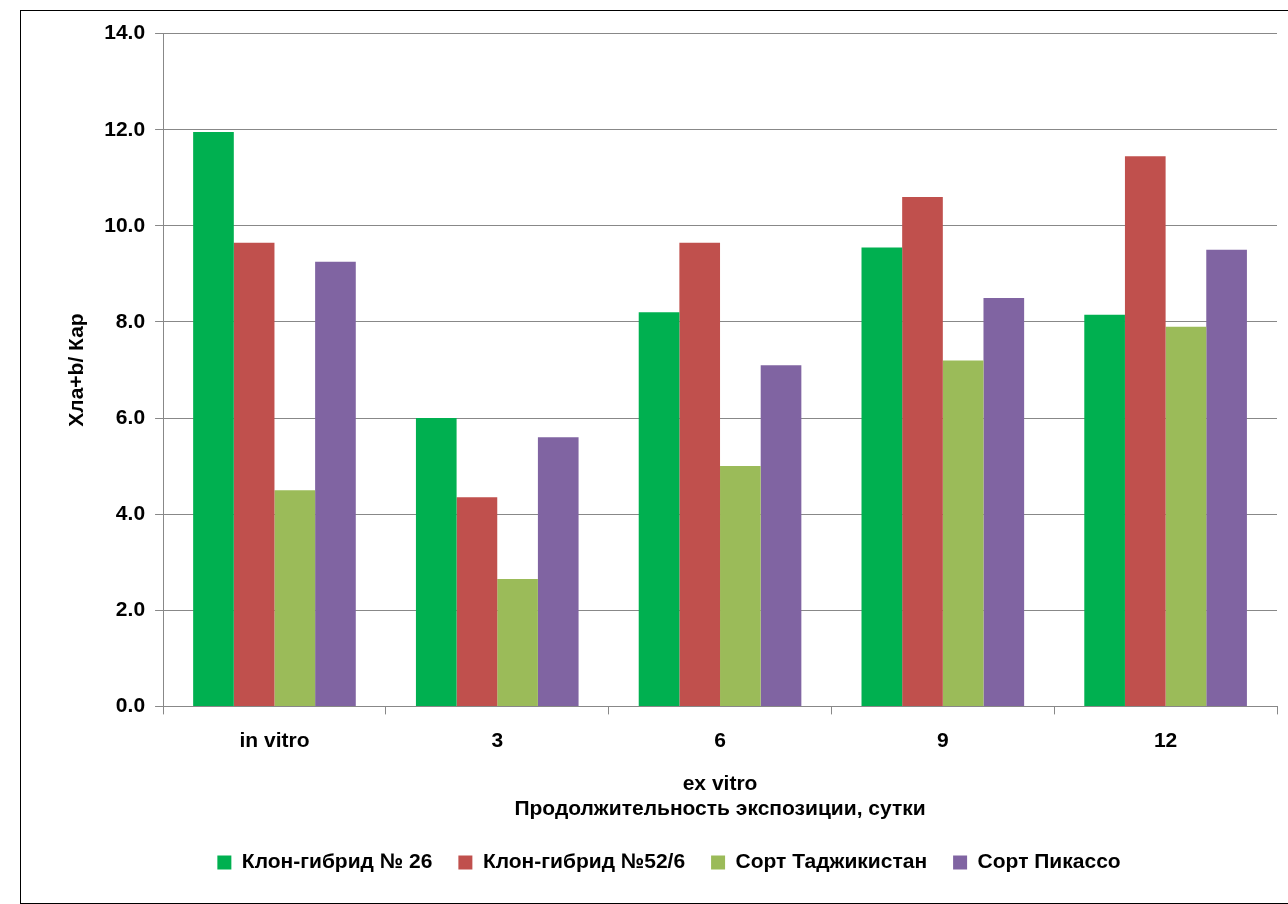  What do you see at coordinates (584, 861) in the screenshot?
I see `legend-label: Клон-гибрид №52/6` at bounding box center [584, 861].